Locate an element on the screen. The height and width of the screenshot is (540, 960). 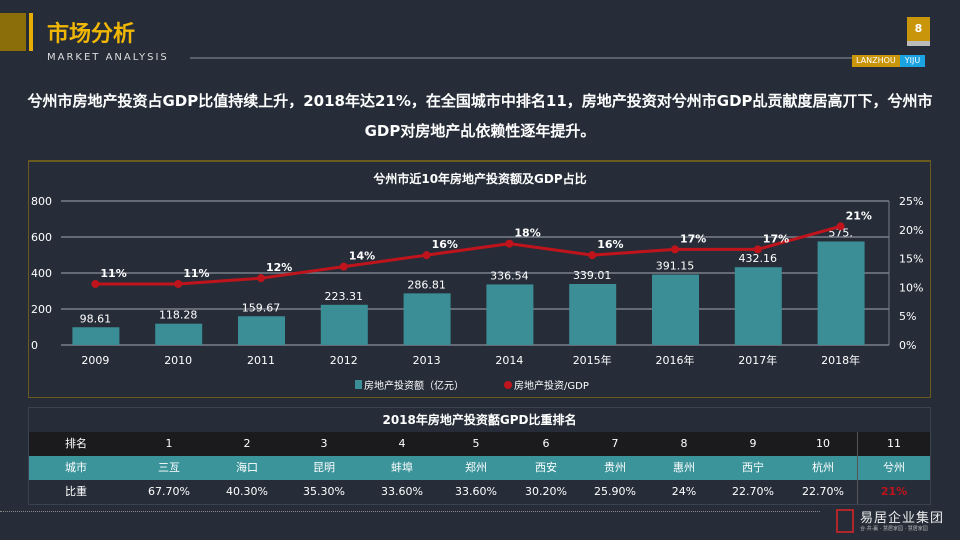
x-axis-tick: 2011 is located at coordinates (261, 360).